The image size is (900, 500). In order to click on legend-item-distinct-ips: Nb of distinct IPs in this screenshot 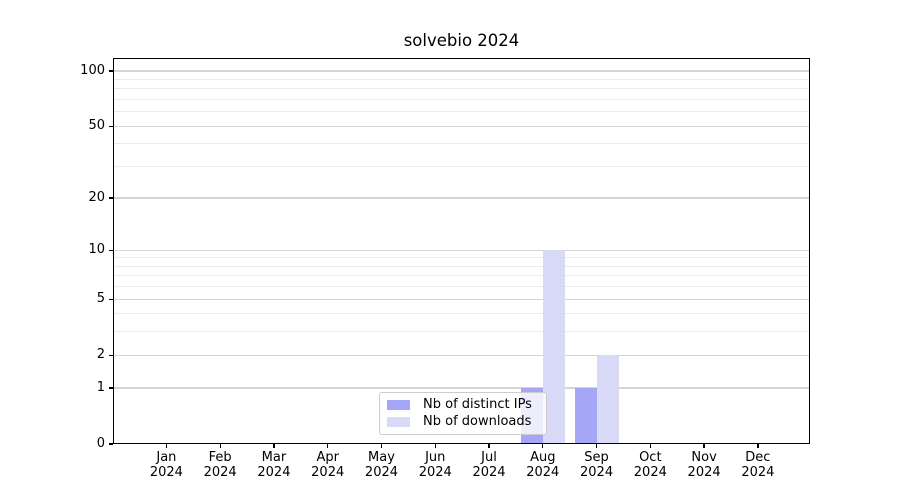, I will do `click(463, 405)`.